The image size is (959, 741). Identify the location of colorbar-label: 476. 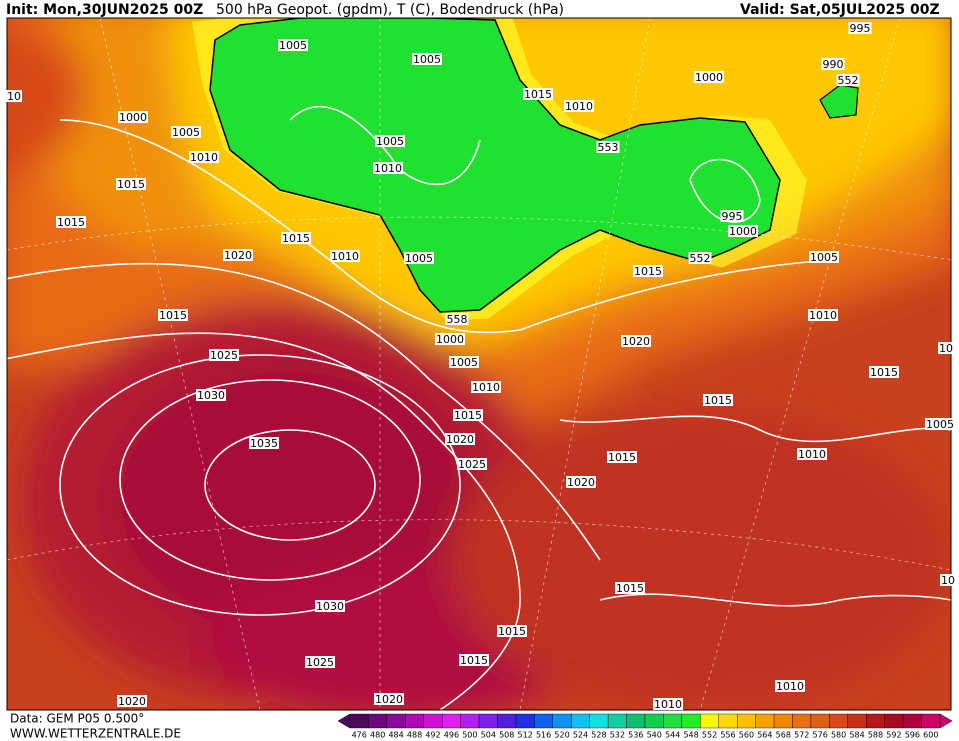
(359, 735).